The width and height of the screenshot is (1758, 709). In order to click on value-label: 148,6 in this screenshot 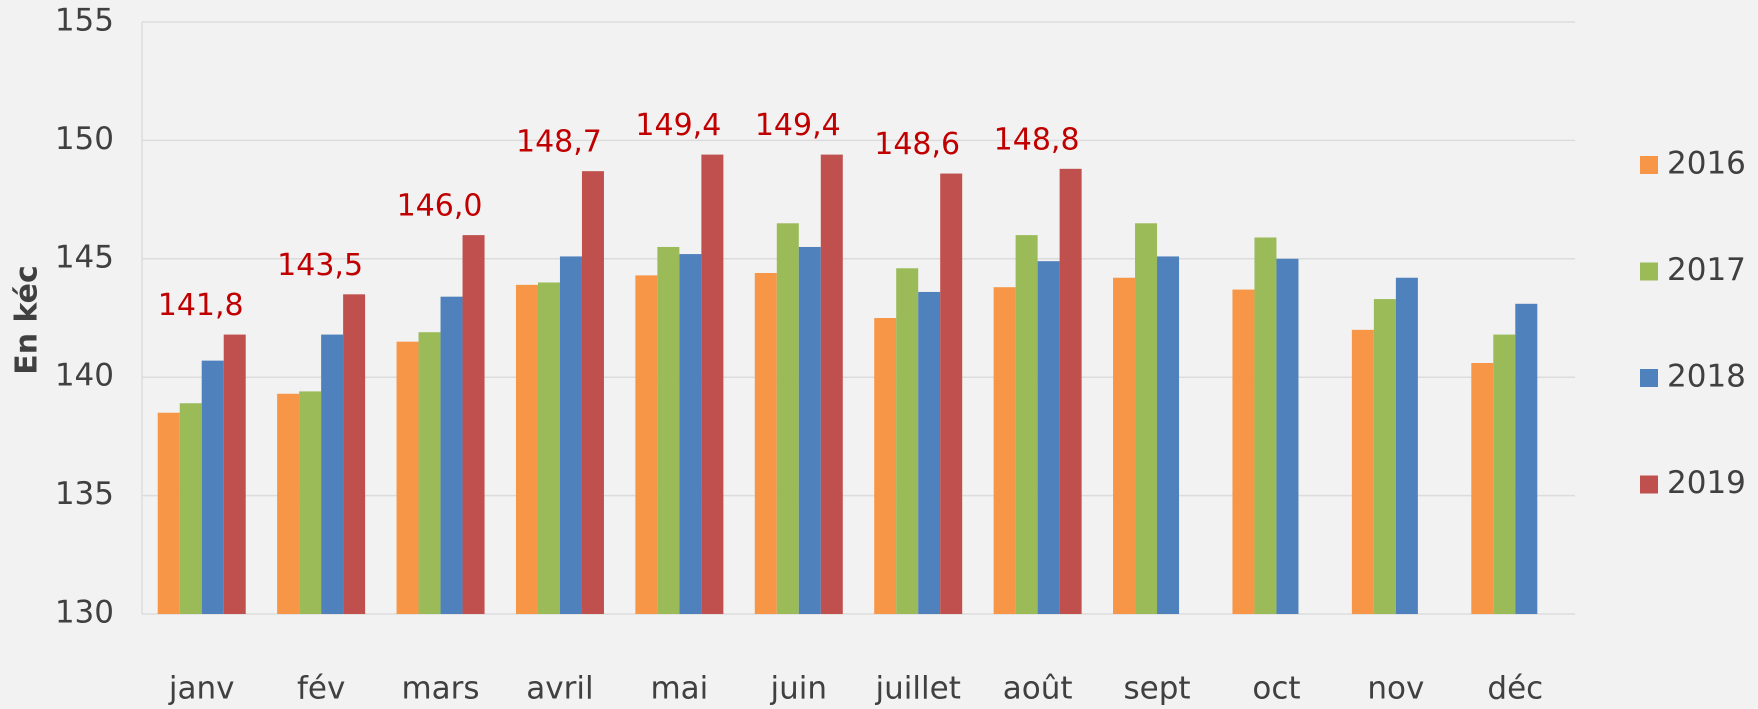, I will do `click(917, 144)`.